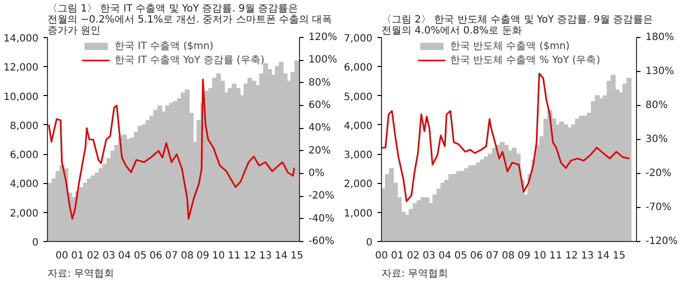  What do you see at coordinates (316, 173) in the screenshot?
I see `y2-tick-label: 0%` at bounding box center [316, 173].